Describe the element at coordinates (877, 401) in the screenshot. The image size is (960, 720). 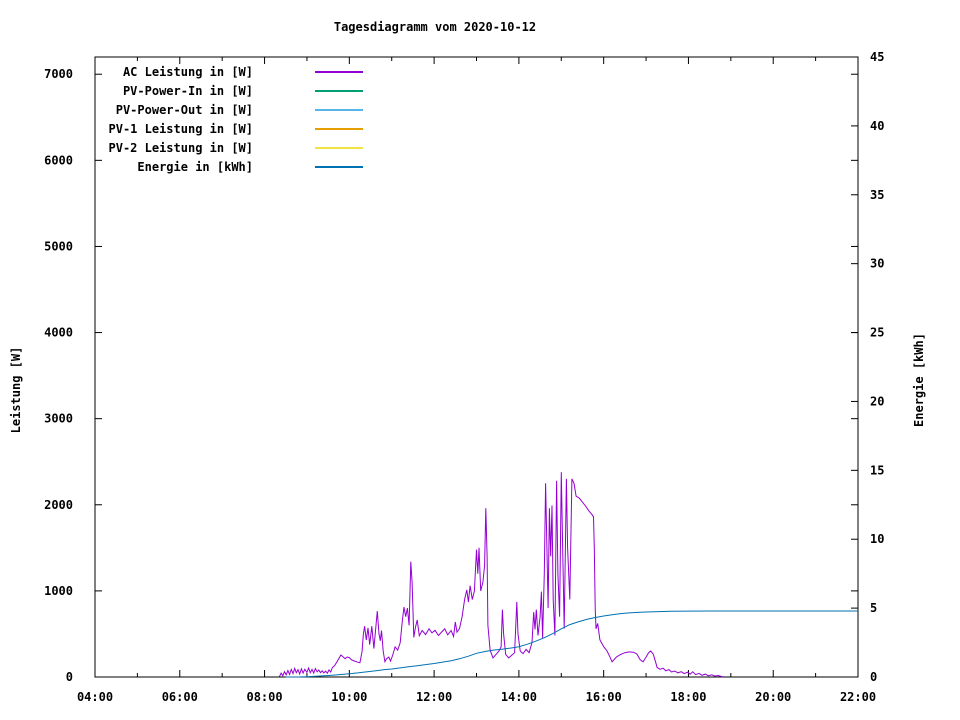
I see `y2-tick-label: 20` at that location.